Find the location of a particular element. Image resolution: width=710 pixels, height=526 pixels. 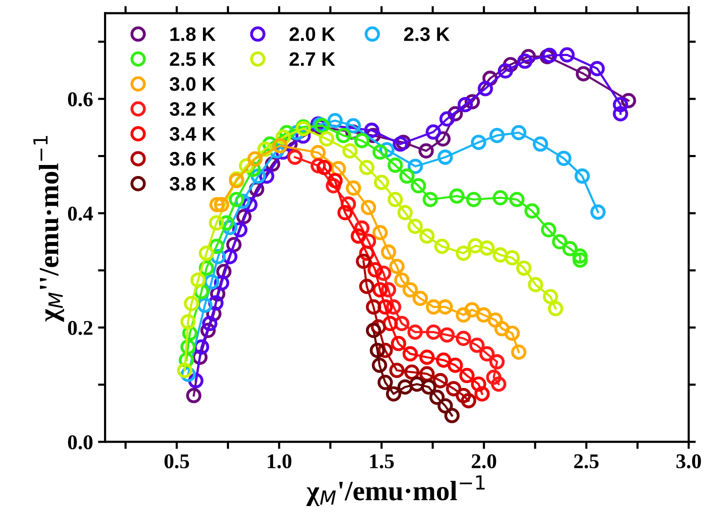

legend-label: 3.4 K is located at coordinates (193, 134).